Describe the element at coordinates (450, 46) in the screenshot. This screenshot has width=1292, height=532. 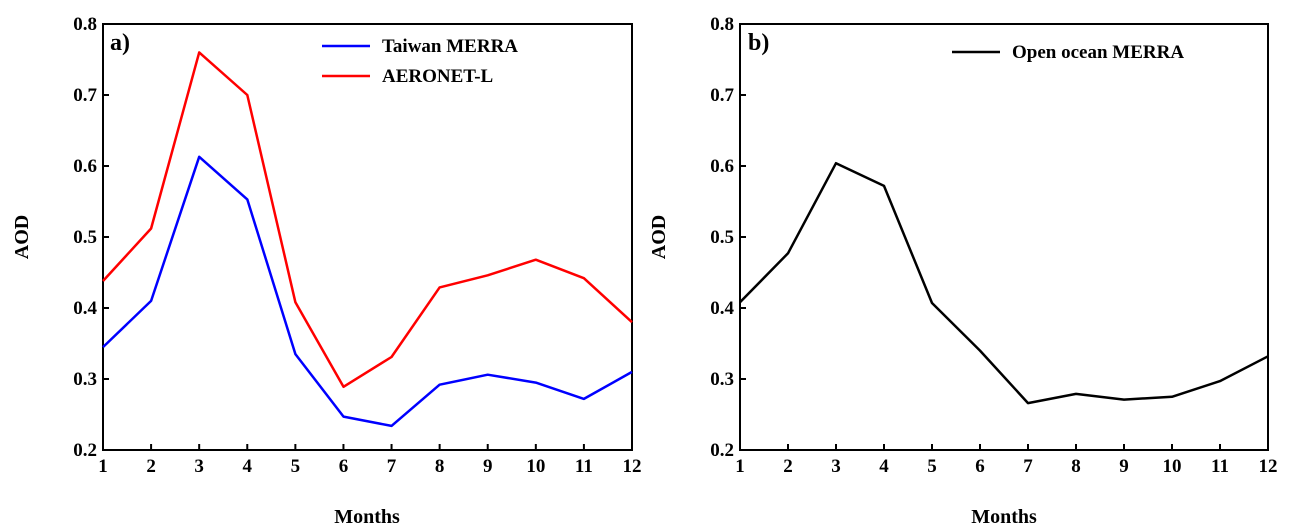
I see `legend-label-taiwan-merra: Taiwan MERRA` at that location.